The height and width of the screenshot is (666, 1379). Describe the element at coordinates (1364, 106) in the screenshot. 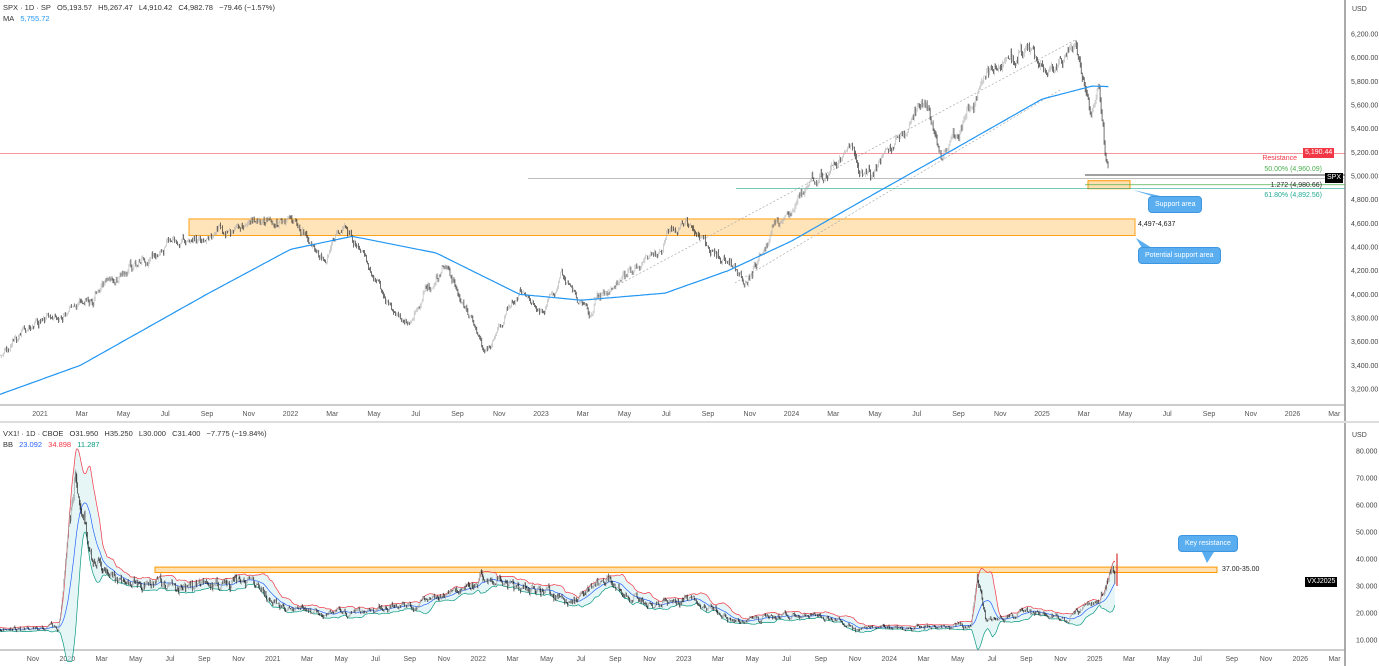

I see `y-tick-label: 5,600.00` at that location.